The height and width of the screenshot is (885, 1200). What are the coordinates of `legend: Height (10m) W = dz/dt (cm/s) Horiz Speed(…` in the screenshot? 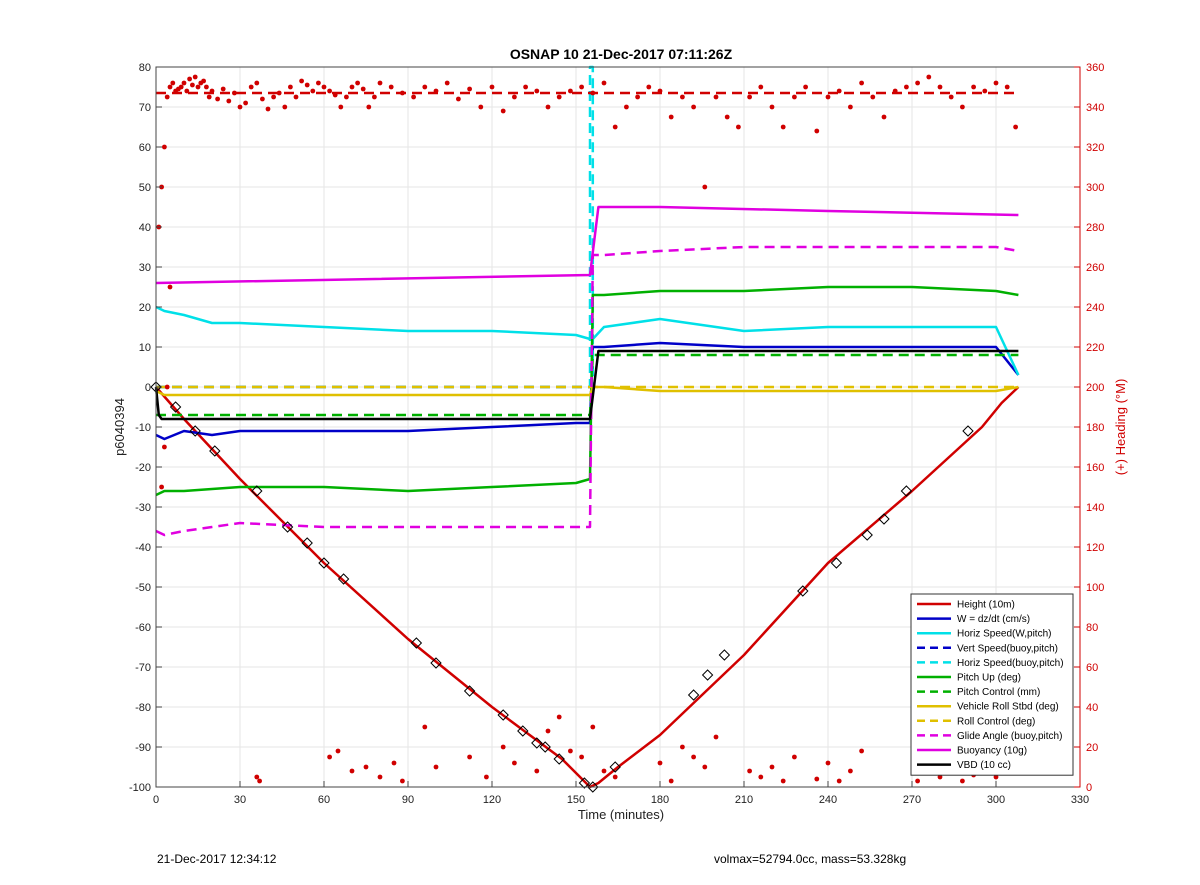 It's located at (992, 684).